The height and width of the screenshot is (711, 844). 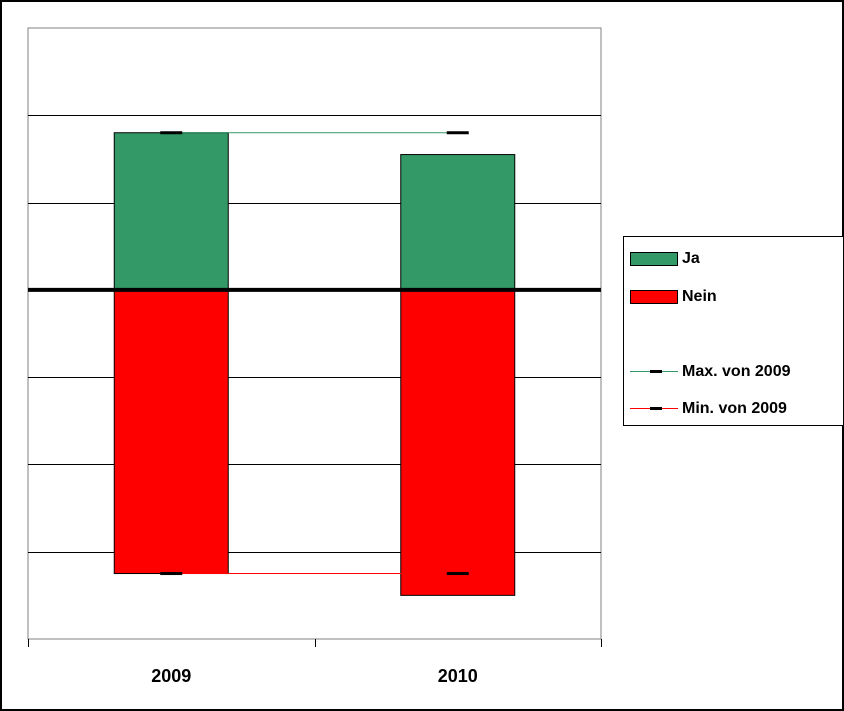 What do you see at coordinates (736, 371) in the screenshot?
I see `legend-label-max: Max. von 2009` at bounding box center [736, 371].